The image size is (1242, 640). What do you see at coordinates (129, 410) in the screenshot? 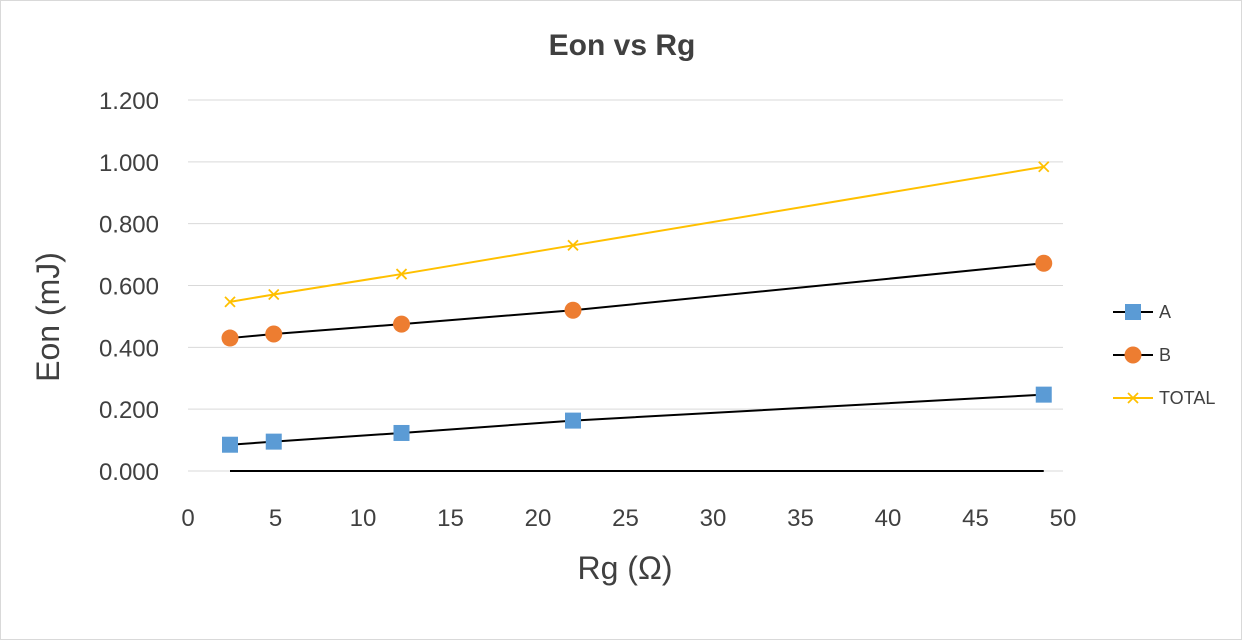
I see `y-tick-label: 0.200` at bounding box center [129, 410].